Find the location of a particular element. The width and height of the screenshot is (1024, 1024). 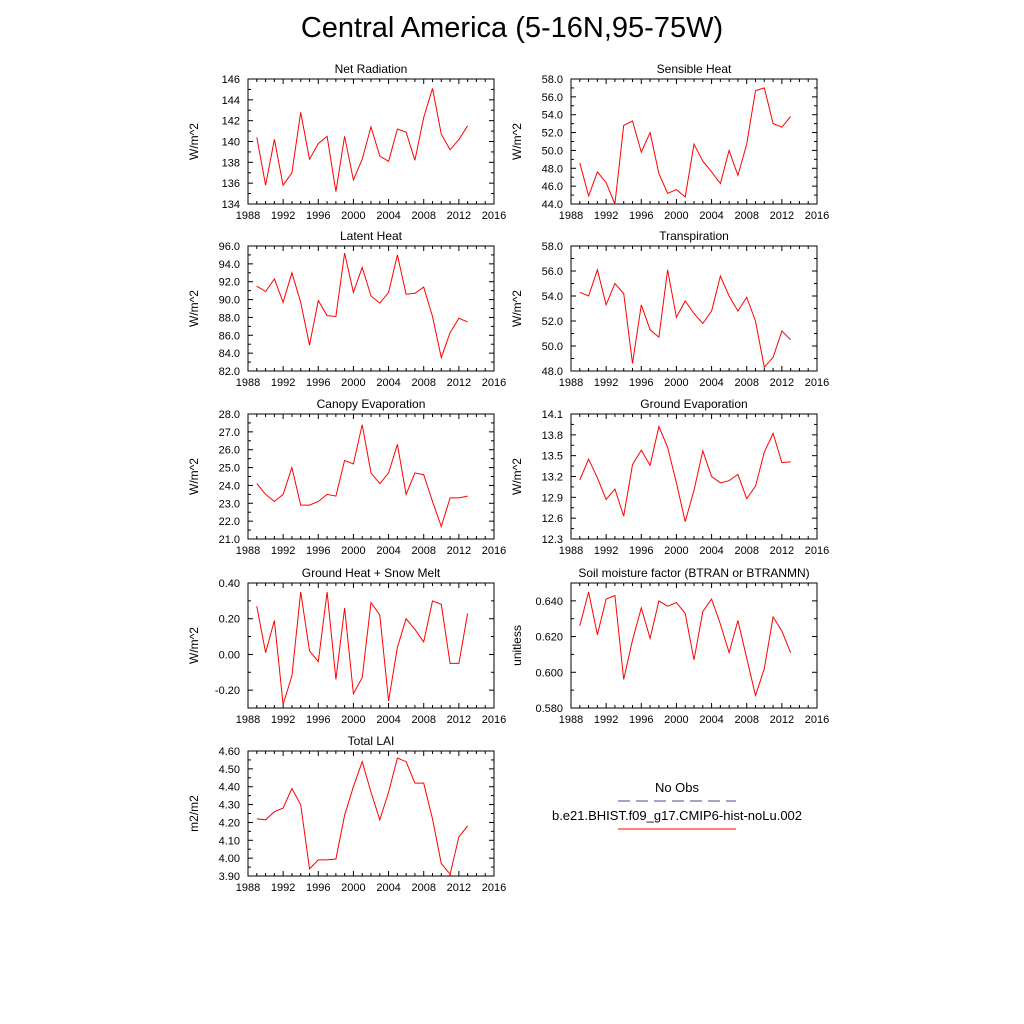

y-tick-label: 146 is located at coordinates (231, 80).